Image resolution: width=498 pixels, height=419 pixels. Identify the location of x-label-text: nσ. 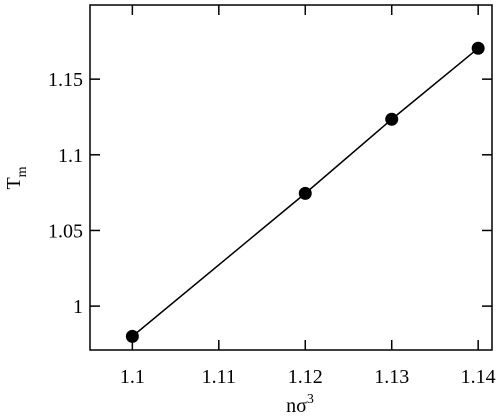
(296, 406).